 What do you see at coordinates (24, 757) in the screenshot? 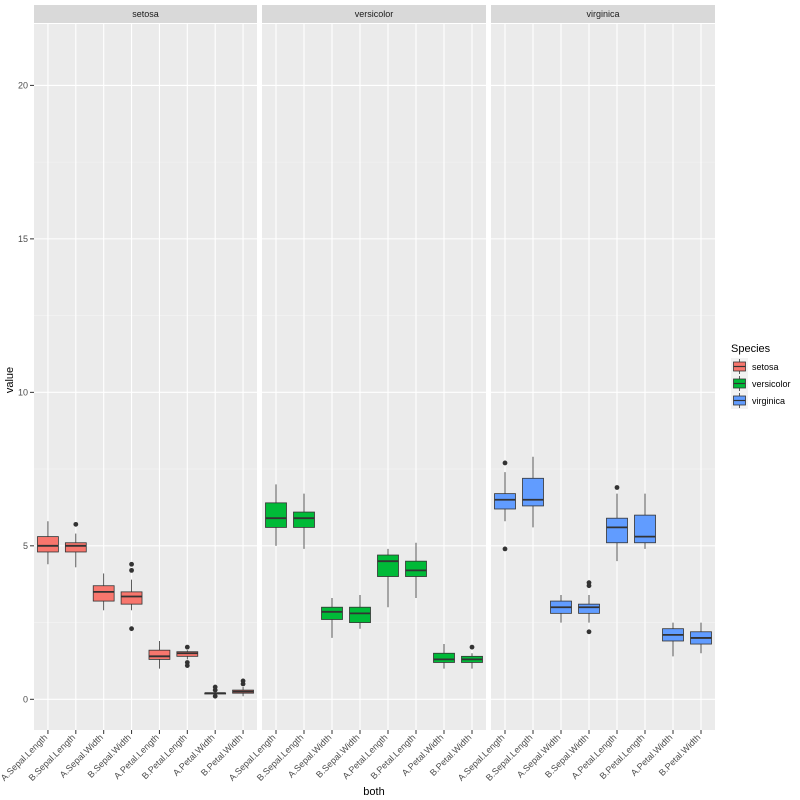
I see `x-tick-label-setosa-A.Sepal.Length: A.Sepal.Length` at bounding box center [24, 757].